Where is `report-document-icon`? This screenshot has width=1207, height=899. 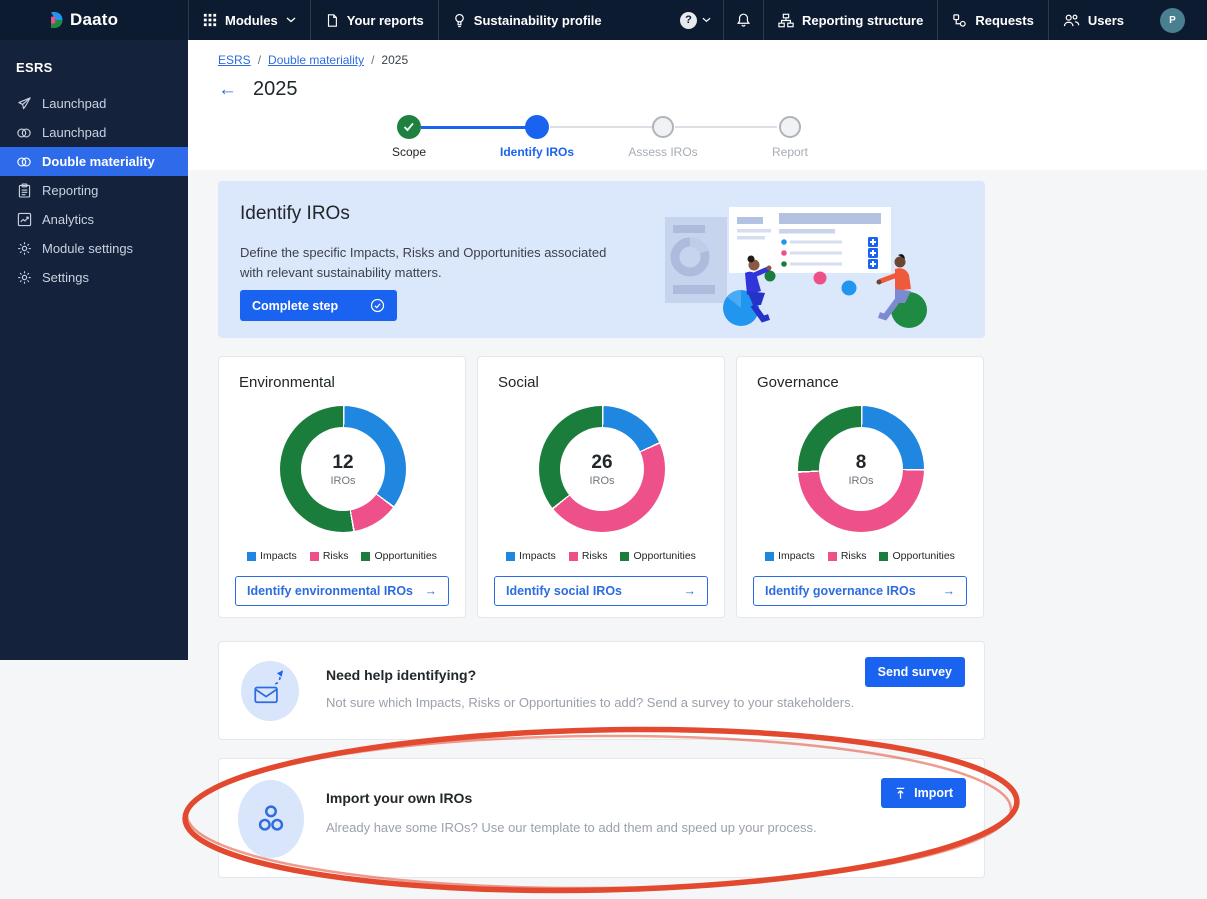 report-document-icon is located at coordinates (332, 20).